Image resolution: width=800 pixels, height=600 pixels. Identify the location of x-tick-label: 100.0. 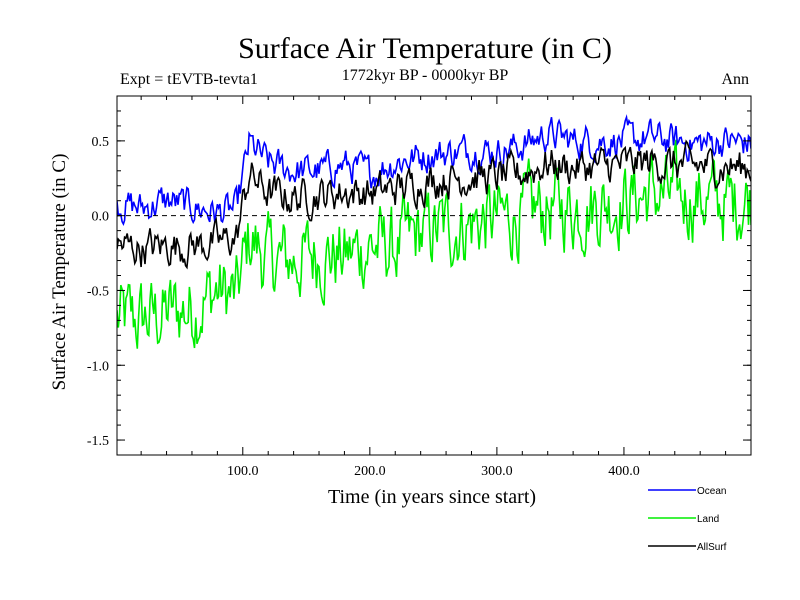
(243, 471).